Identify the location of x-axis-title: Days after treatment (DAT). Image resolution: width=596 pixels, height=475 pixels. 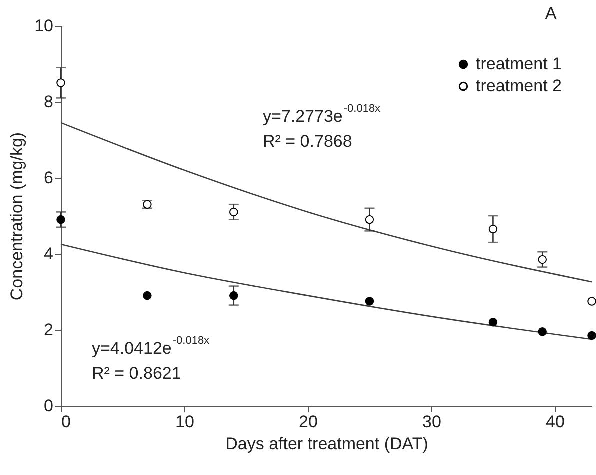
(327, 444).